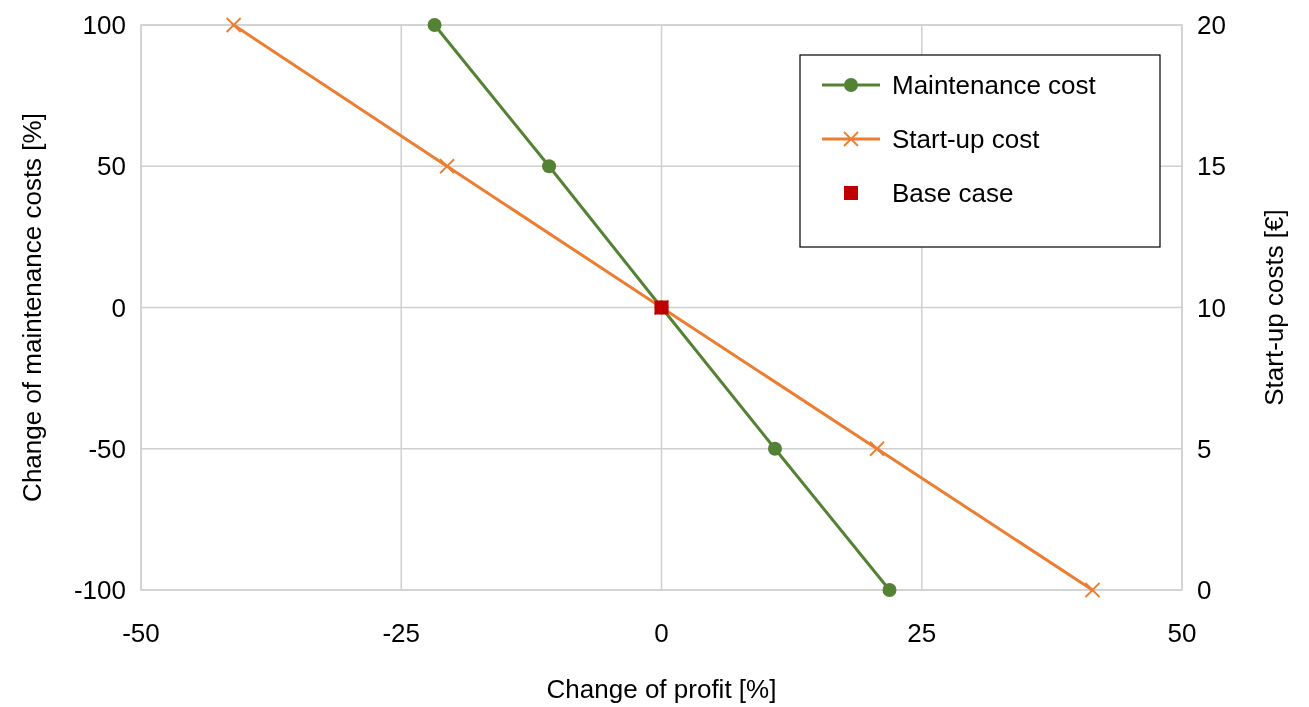 Image resolution: width=1309 pixels, height=707 pixels. What do you see at coordinates (107, 448) in the screenshot?
I see `y-tick-label: -50` at bounding box center [107, 448].